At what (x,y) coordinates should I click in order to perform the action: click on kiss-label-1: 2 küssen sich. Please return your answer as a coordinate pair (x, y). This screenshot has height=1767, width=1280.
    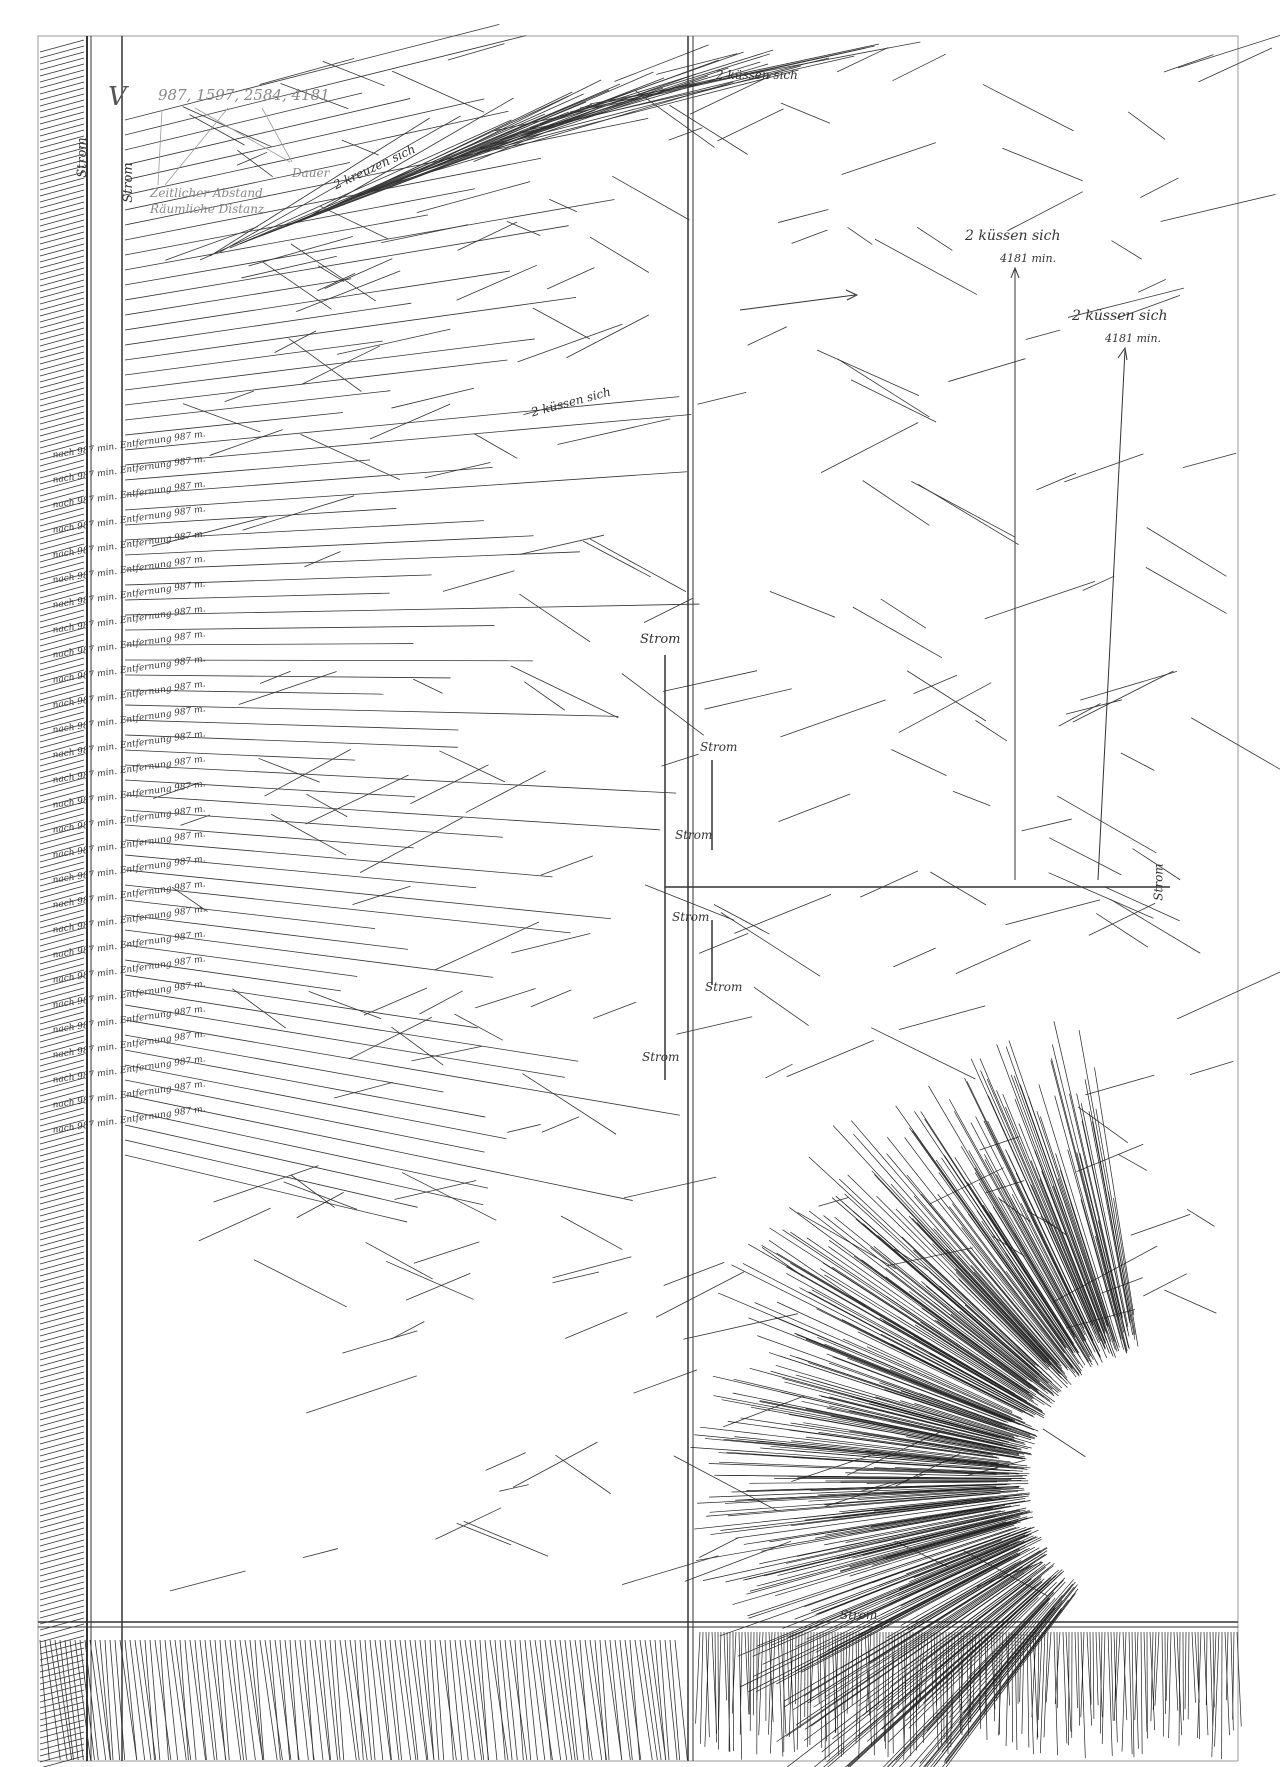
    Looking at the image, I should click on (1013, 236).